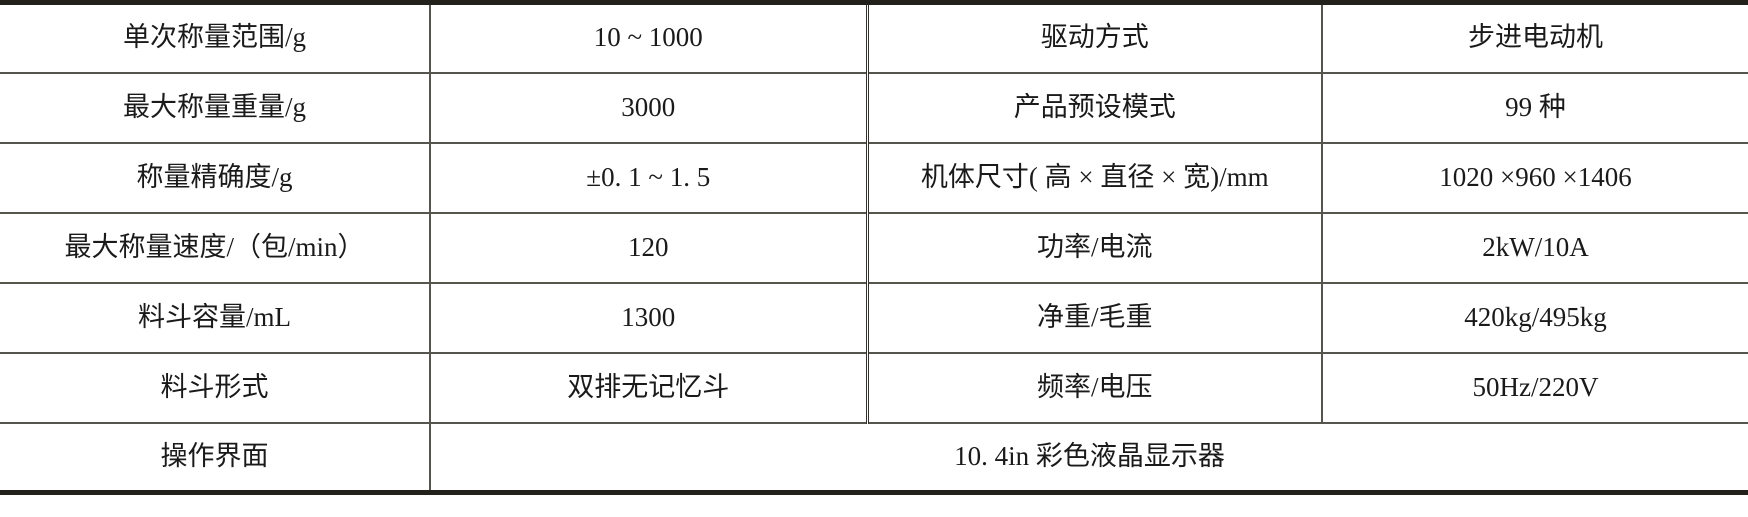 Image resolution: width=1748 pixels, height=517 pixels. I want to click on cell-text: 99 种, so click(1535, 106).